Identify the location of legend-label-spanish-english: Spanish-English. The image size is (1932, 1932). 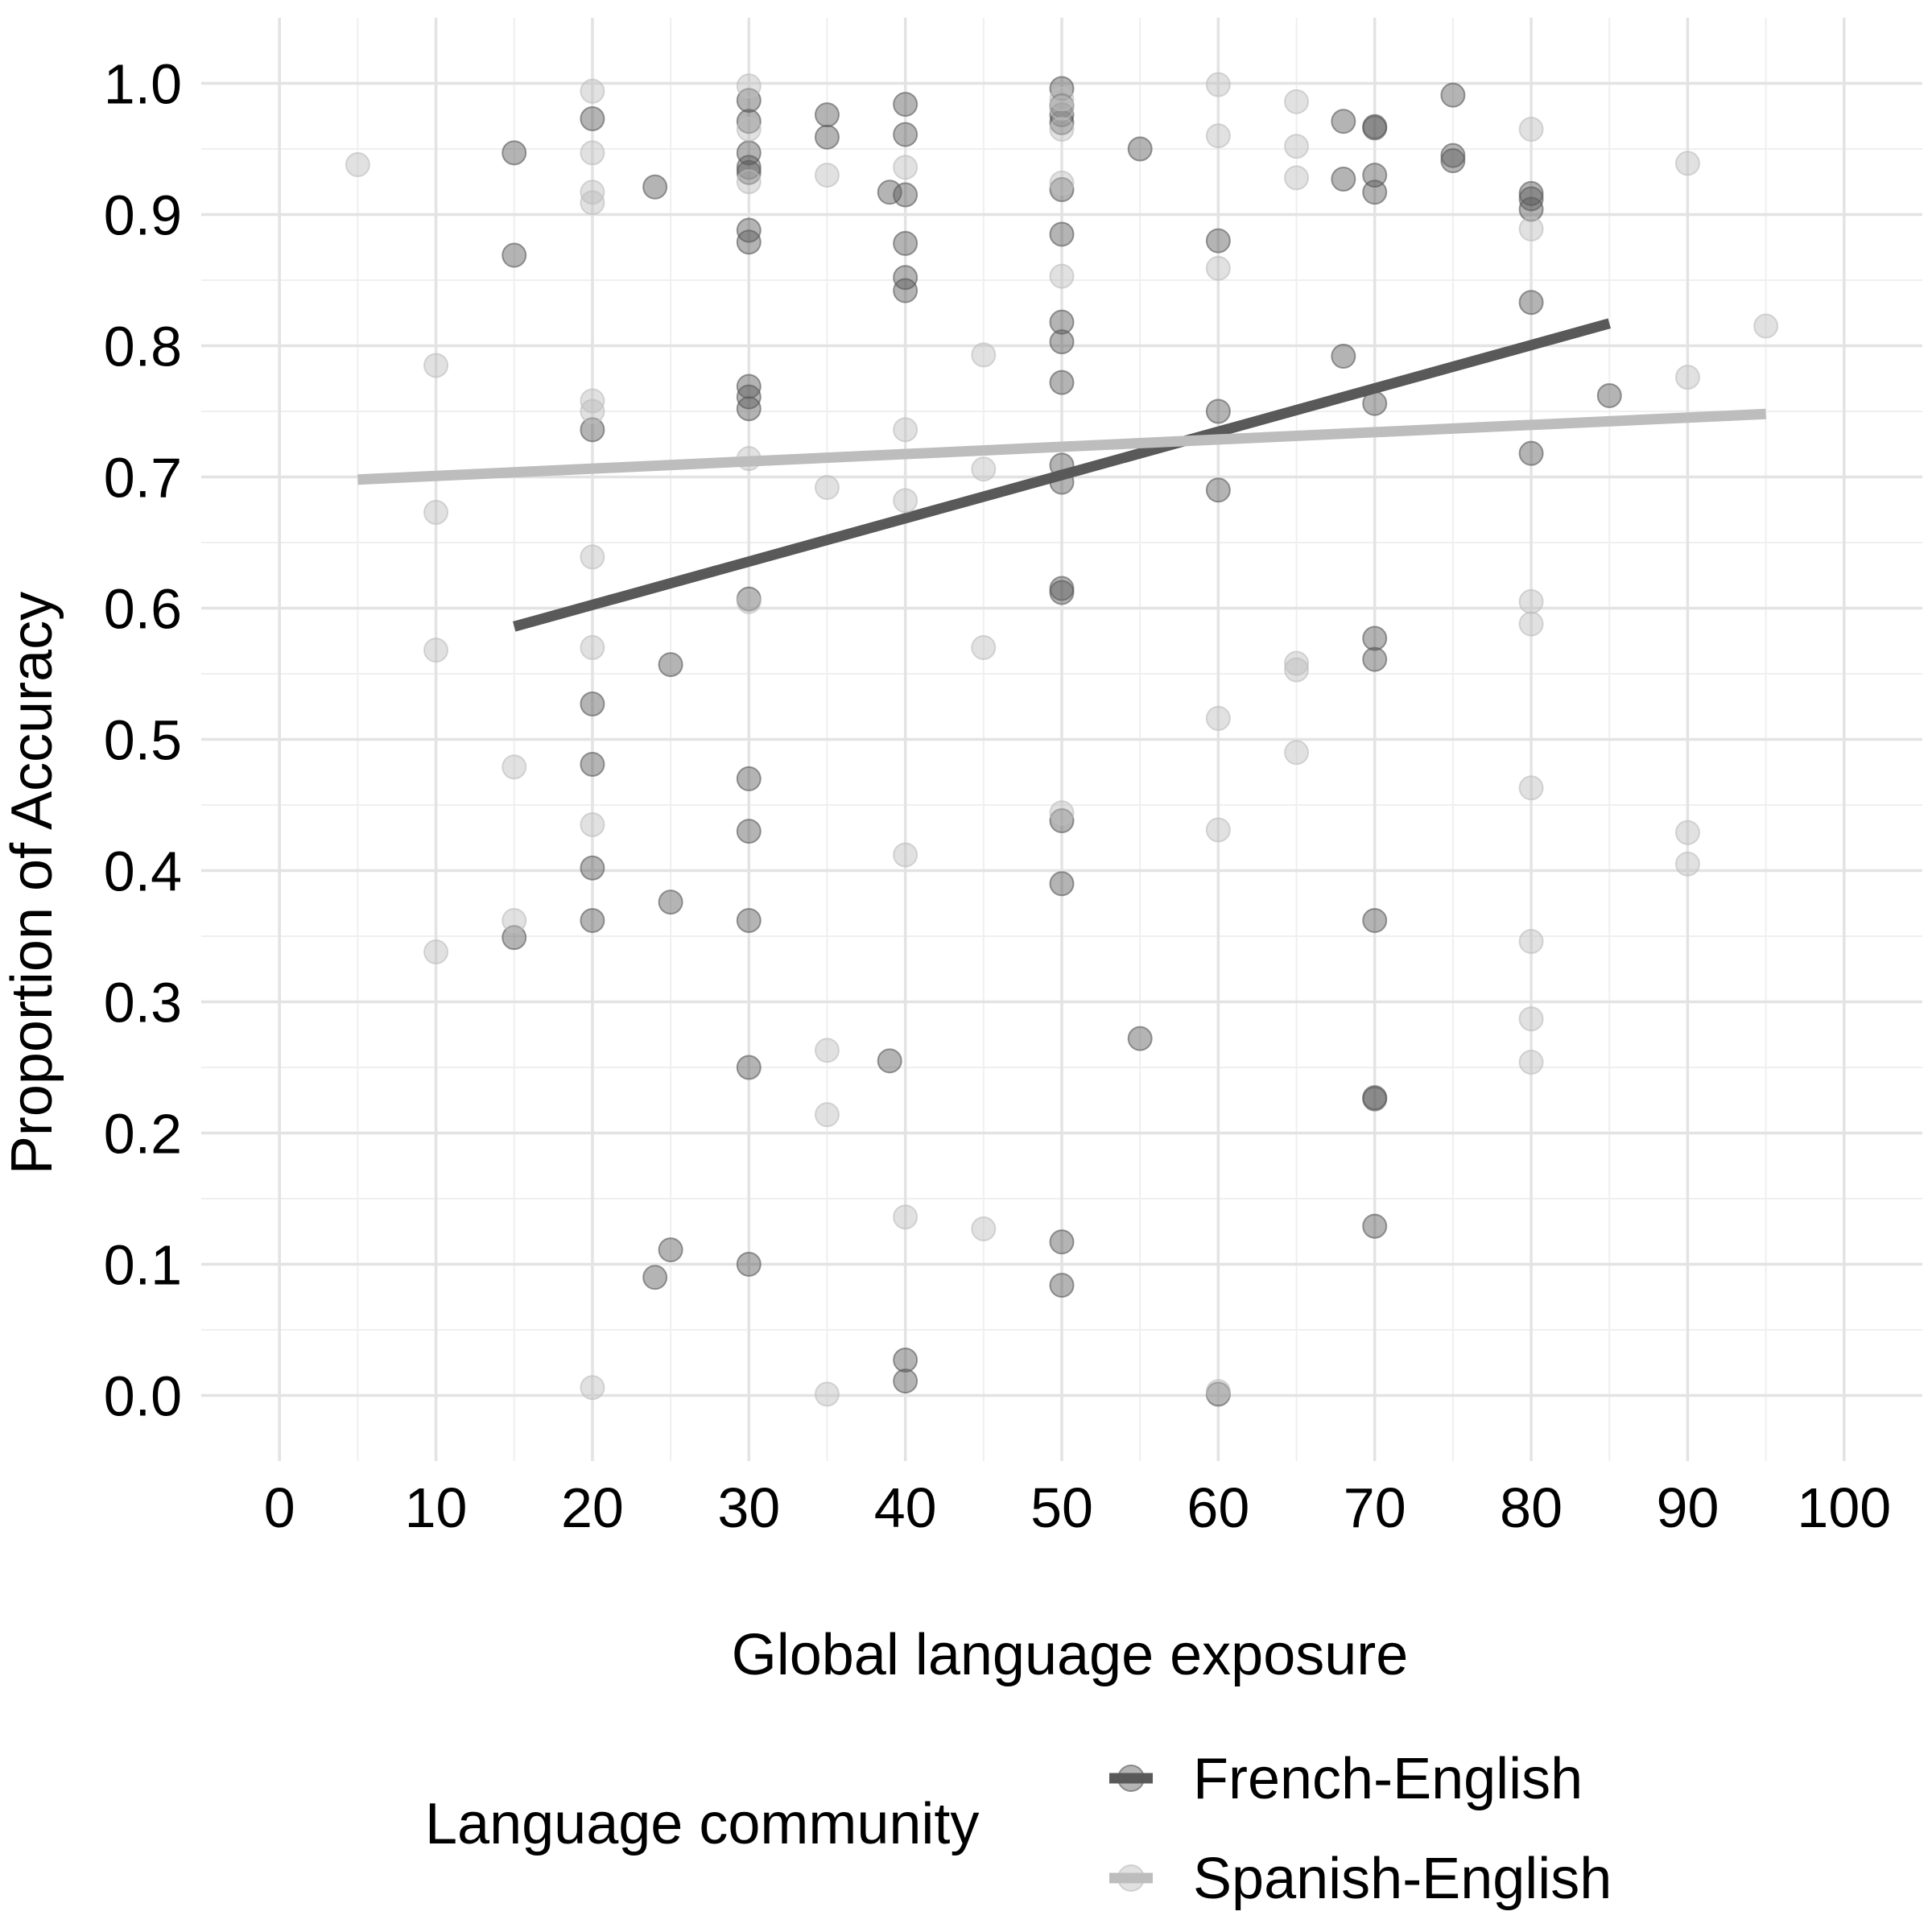
(1402, 1879).